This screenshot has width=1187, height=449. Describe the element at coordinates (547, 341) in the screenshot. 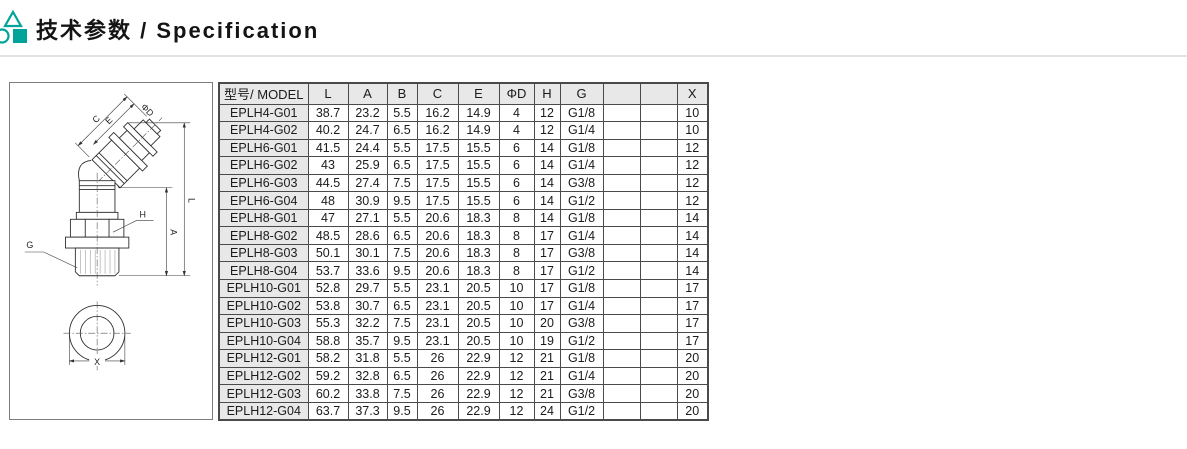

I see `value-cell: 19` at that location.